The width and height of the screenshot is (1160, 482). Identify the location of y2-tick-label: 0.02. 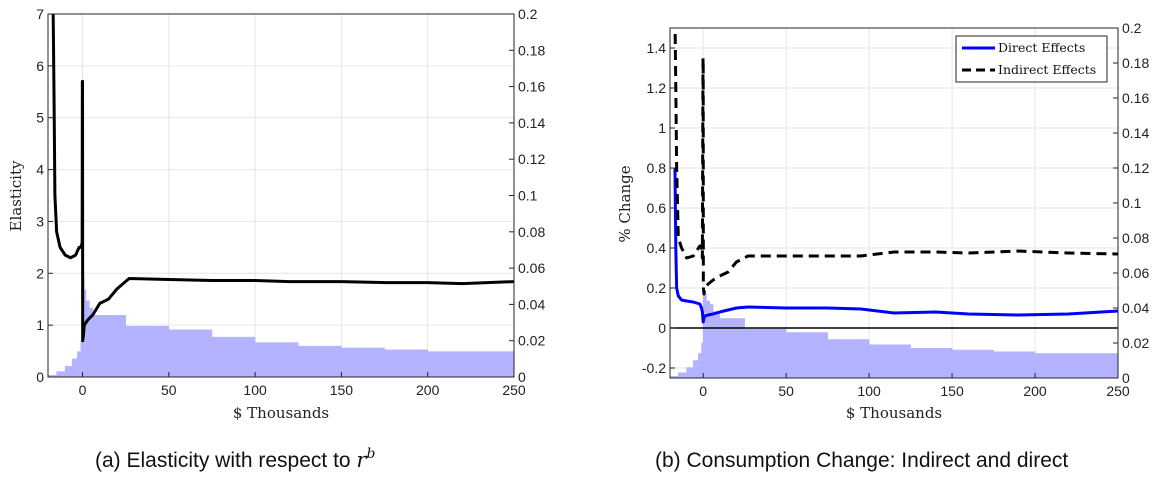
(531, 341).